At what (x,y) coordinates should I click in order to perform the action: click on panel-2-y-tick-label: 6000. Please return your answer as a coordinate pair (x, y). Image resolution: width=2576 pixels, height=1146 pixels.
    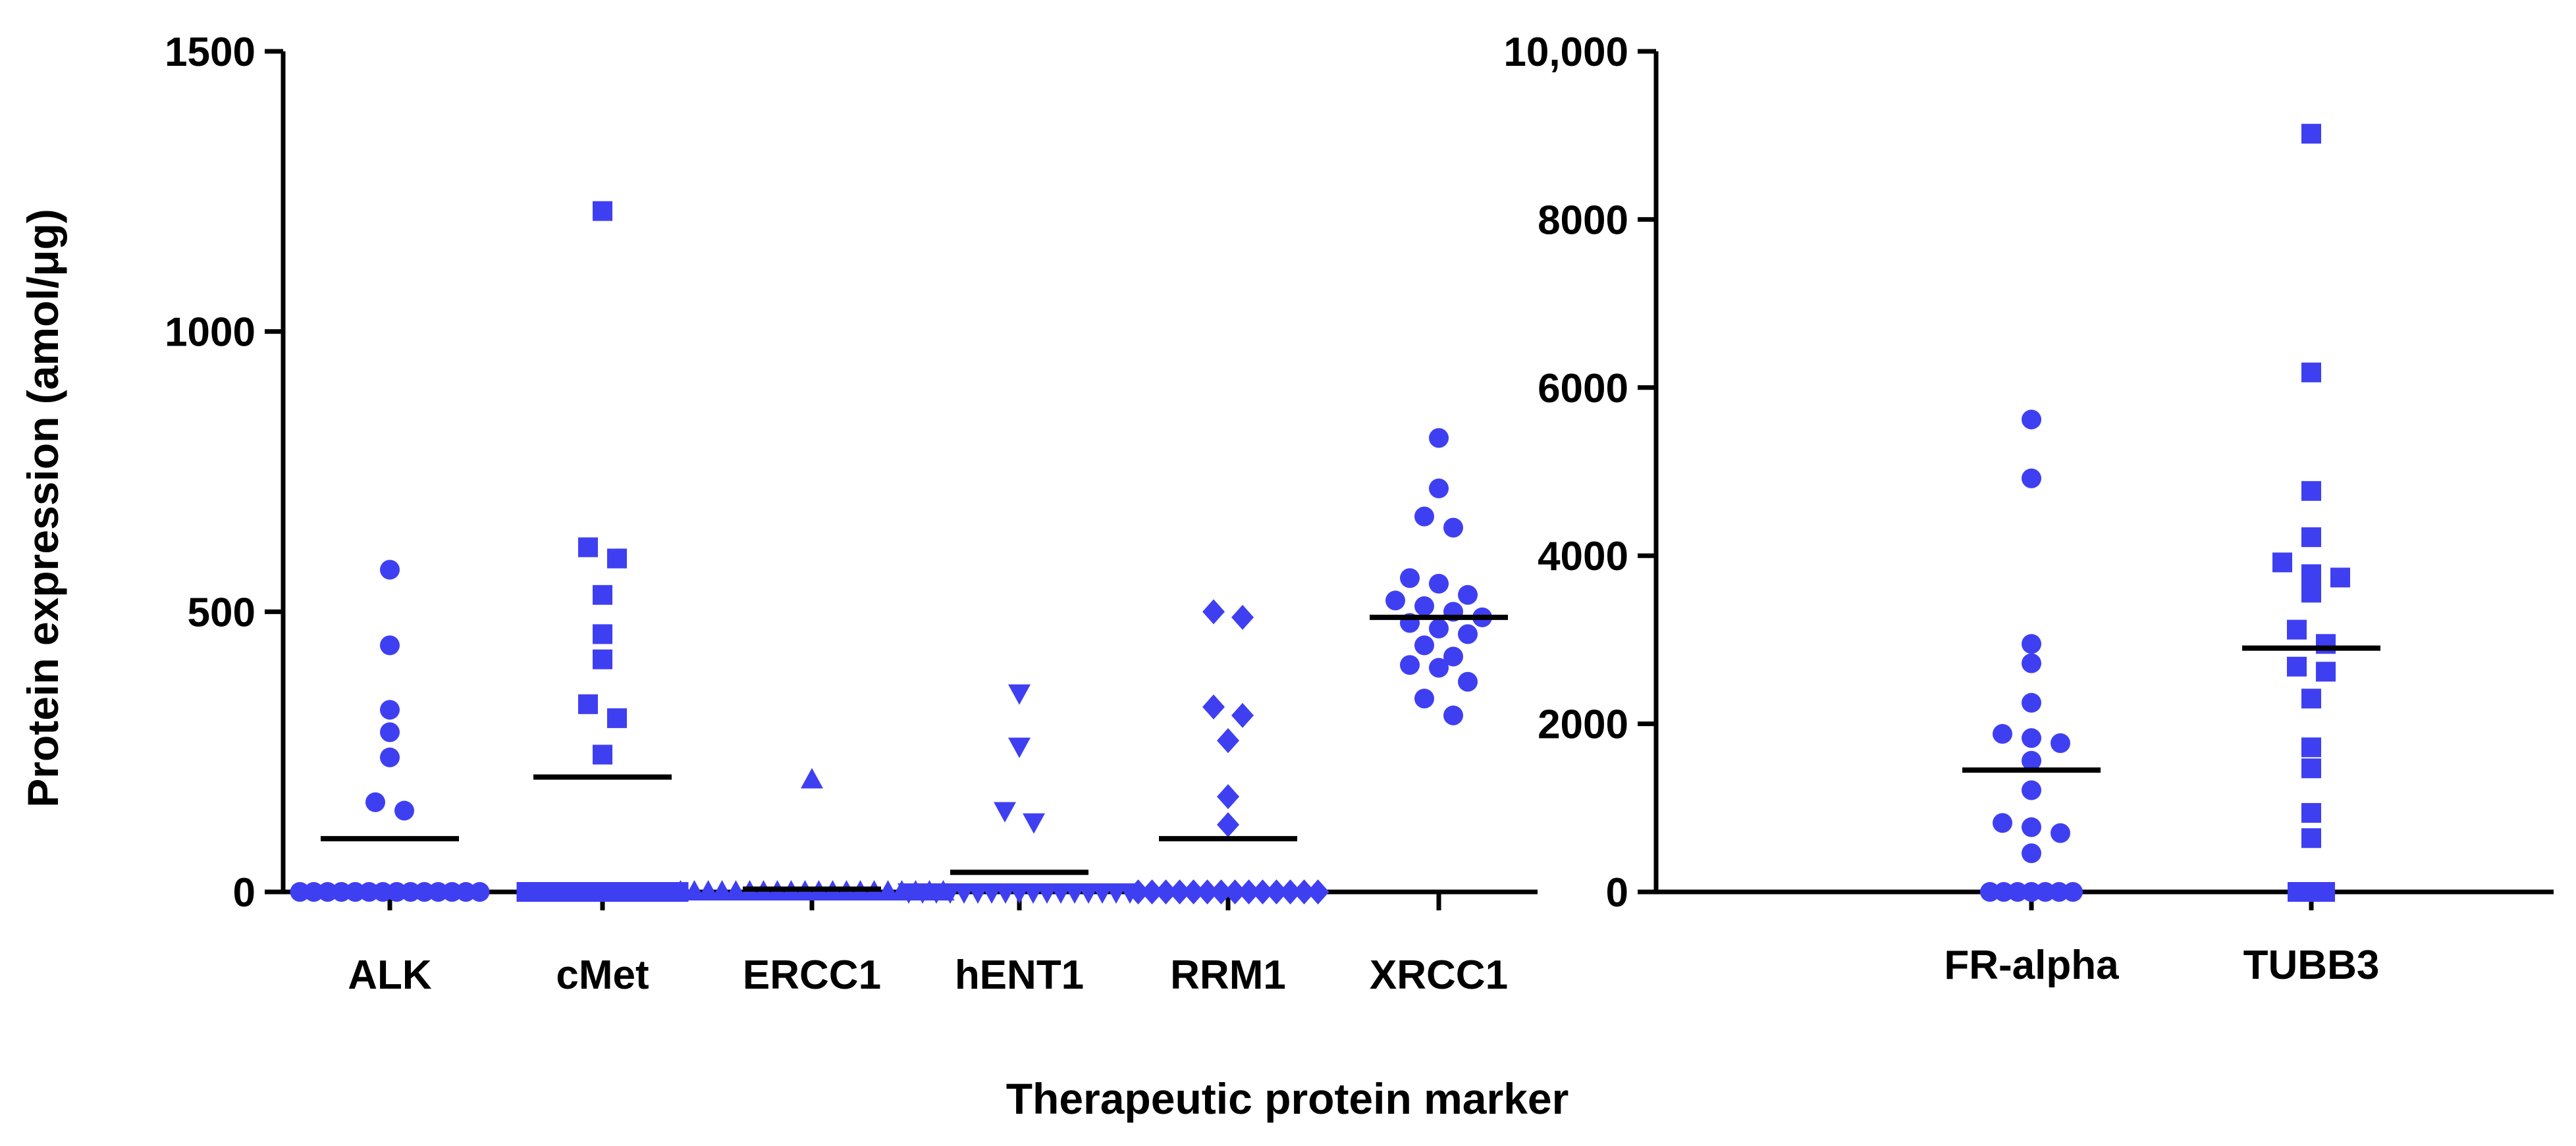
    Looking at the image, I should click on (1583, 388).